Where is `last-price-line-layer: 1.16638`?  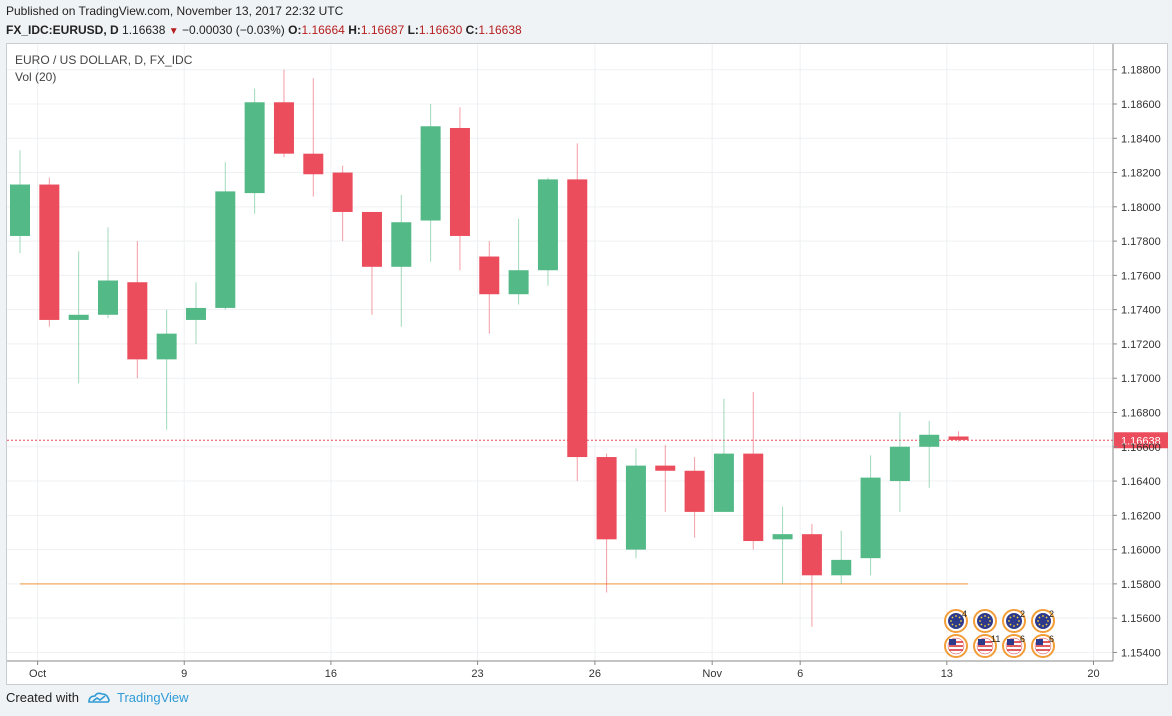
last-price-line-layer: 1.16638 is located at coordinates (587, 440).